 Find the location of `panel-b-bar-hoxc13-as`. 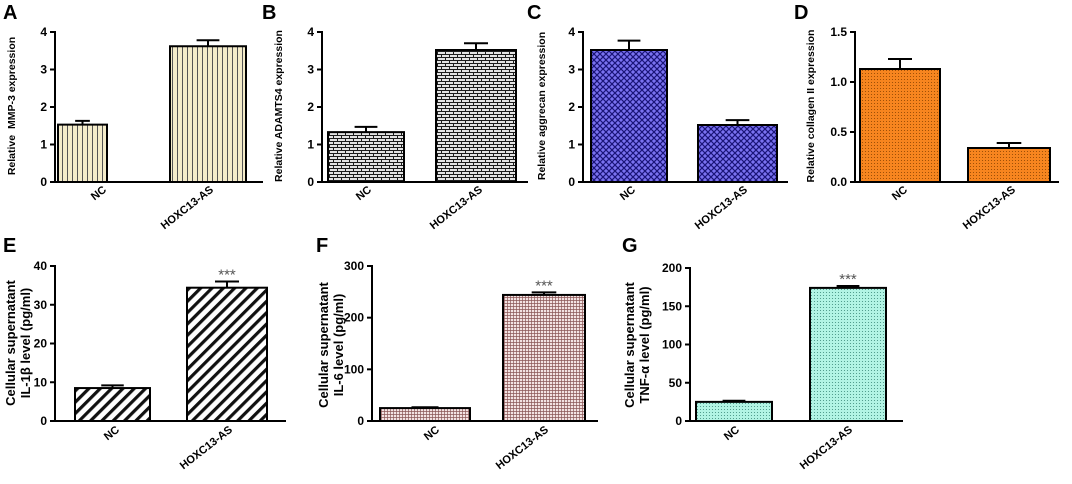

panel-b-bar-hoxc13-as is located at coordinates (476, 116).